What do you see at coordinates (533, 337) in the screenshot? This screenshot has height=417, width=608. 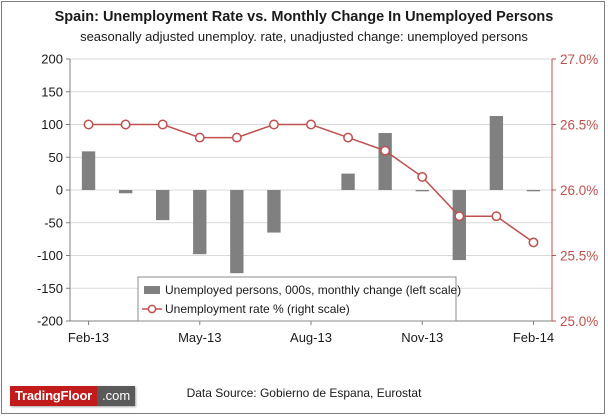 I see `x-axis-tick-label: Feb-14` at bounding box center [533, 337].